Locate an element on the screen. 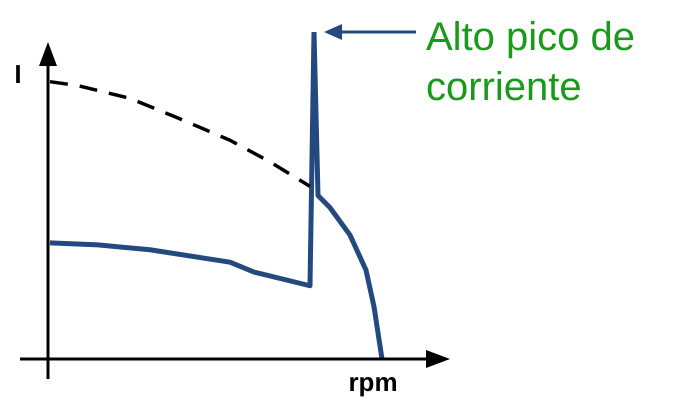 Image resolution: width=681 pixels, height=408 pixels. x-axis-title: rpm is located at coordinates (373, 382).